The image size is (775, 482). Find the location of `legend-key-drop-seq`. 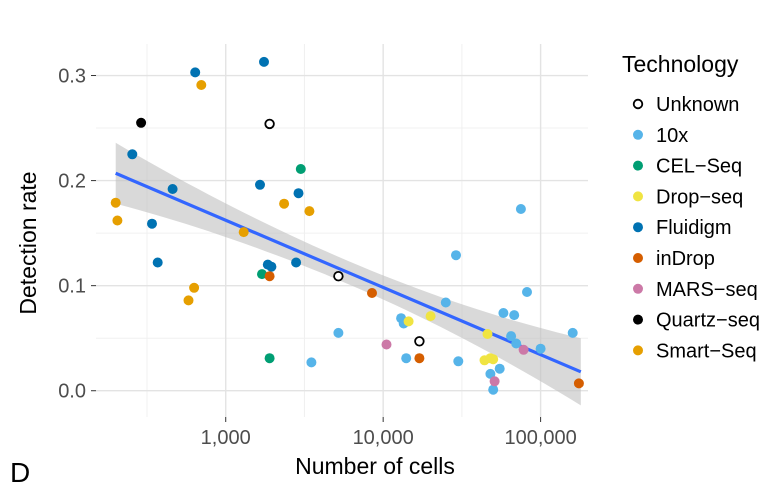

legend-key-drop-seq is located at coordinates (638, 196).